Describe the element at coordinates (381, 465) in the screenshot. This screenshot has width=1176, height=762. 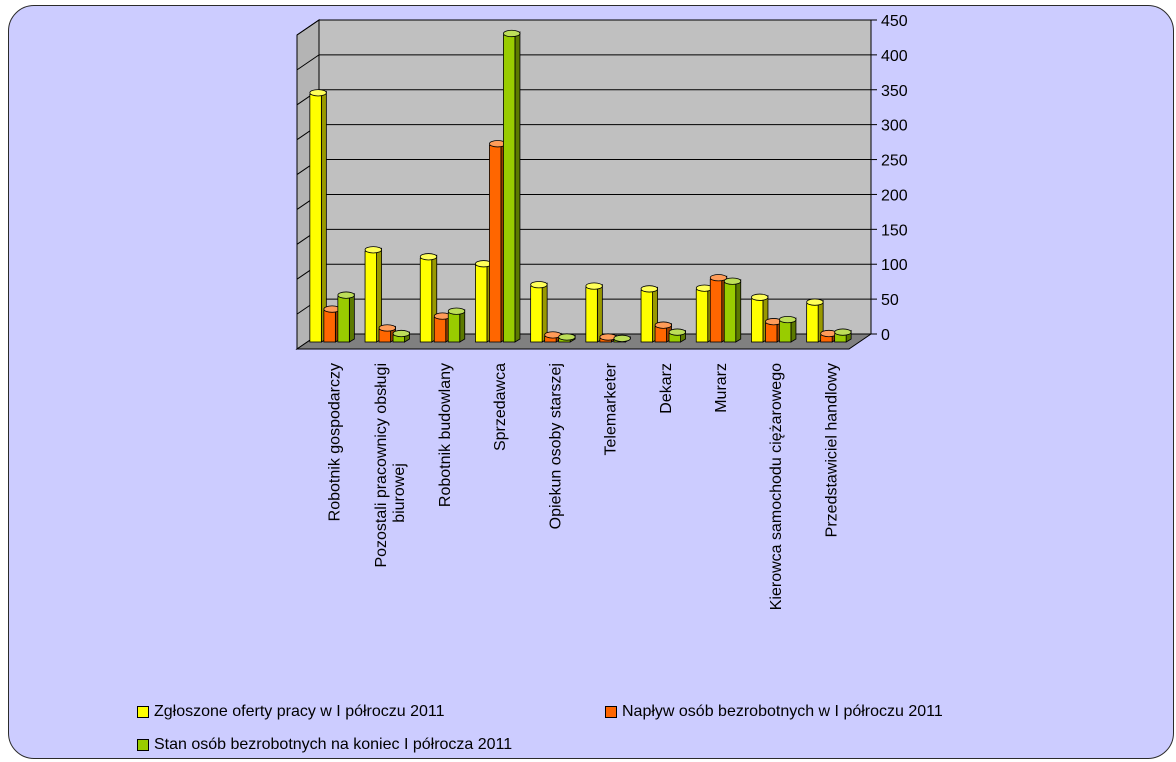
I see `category-label-line: Pozostali pracownicy obsługi` at that location.